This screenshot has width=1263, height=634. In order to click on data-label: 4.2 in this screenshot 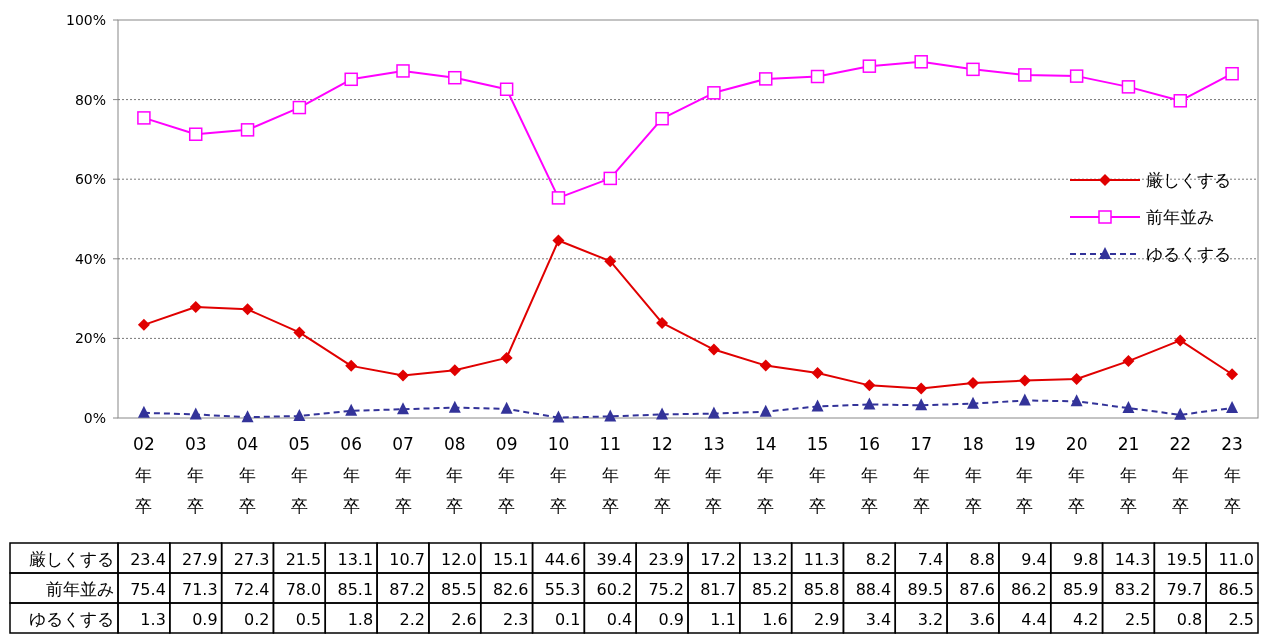, I will do `click(1086, 619)`.